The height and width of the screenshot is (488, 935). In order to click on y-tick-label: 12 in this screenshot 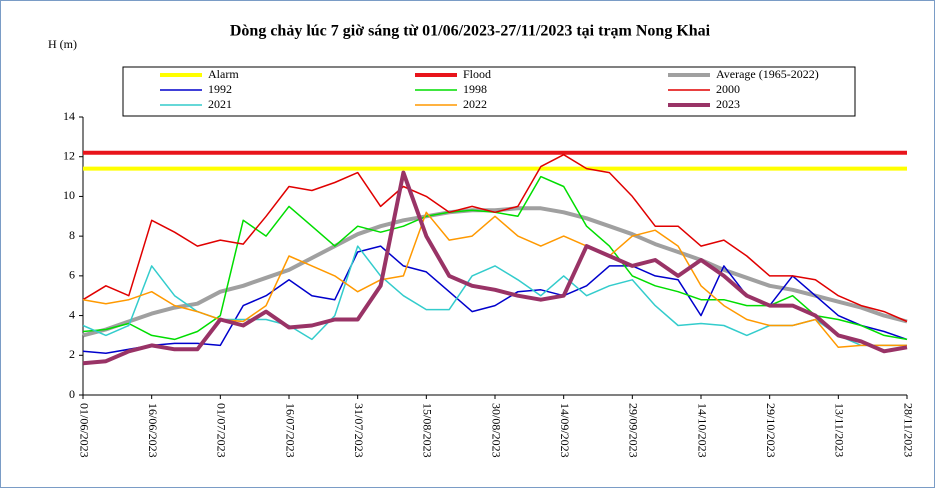, I will do `click(69, 155)`.